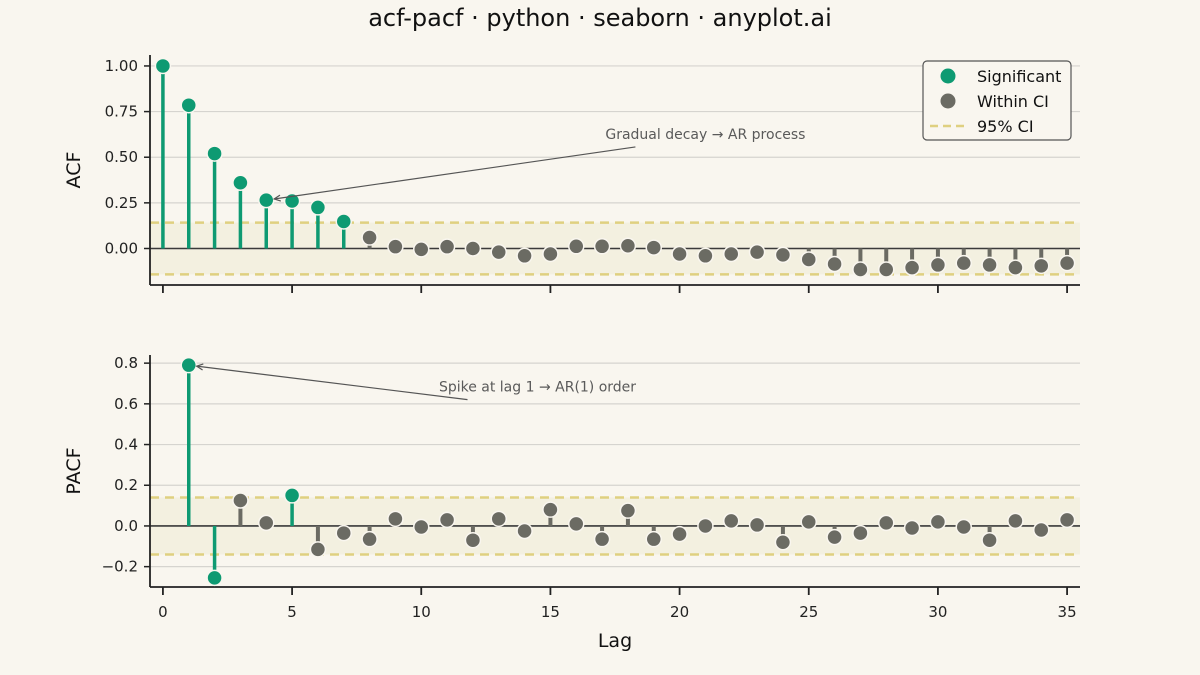 The height and width of the screenshot is (675, 1200). I want to click on y-tick-label: −0.2, so click(120, 567).